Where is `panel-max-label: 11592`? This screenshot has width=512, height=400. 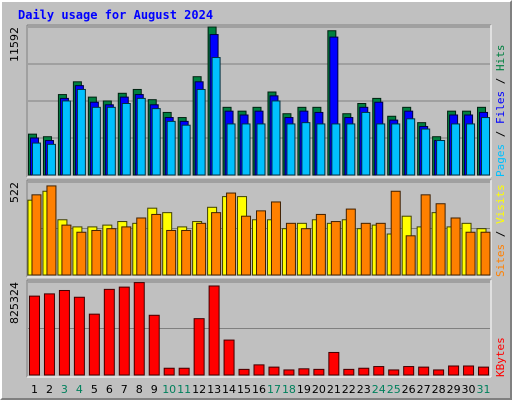 panel-max-label: 11592 is located at coordinates (14, 44).